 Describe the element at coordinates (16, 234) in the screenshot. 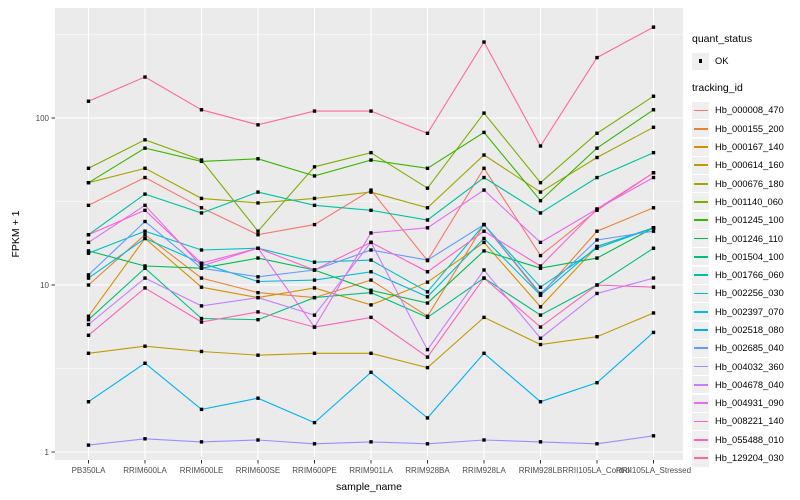

I see `y-axis-title: FPKM + 1` at that location.